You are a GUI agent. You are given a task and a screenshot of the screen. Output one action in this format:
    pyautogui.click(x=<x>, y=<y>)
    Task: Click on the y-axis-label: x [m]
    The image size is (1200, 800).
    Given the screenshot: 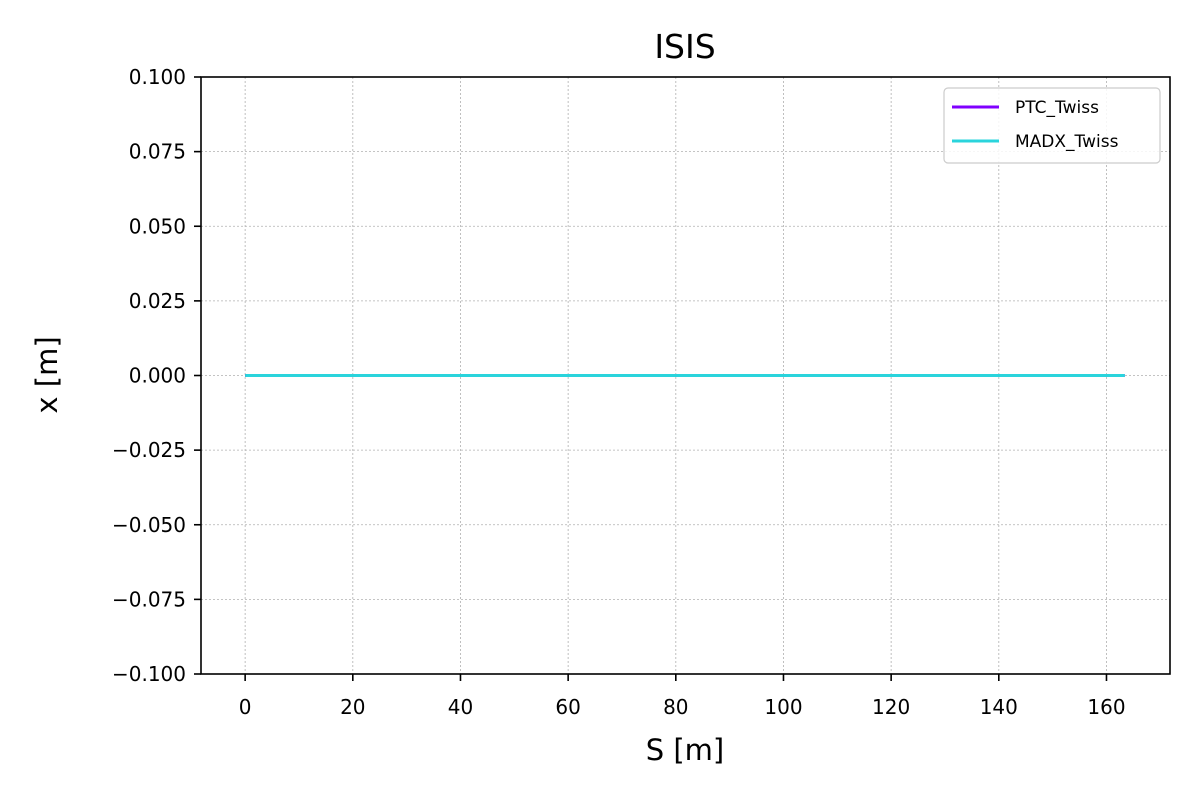 What is the action you would take?
    pyautogui.click(x=47, y=374)
    